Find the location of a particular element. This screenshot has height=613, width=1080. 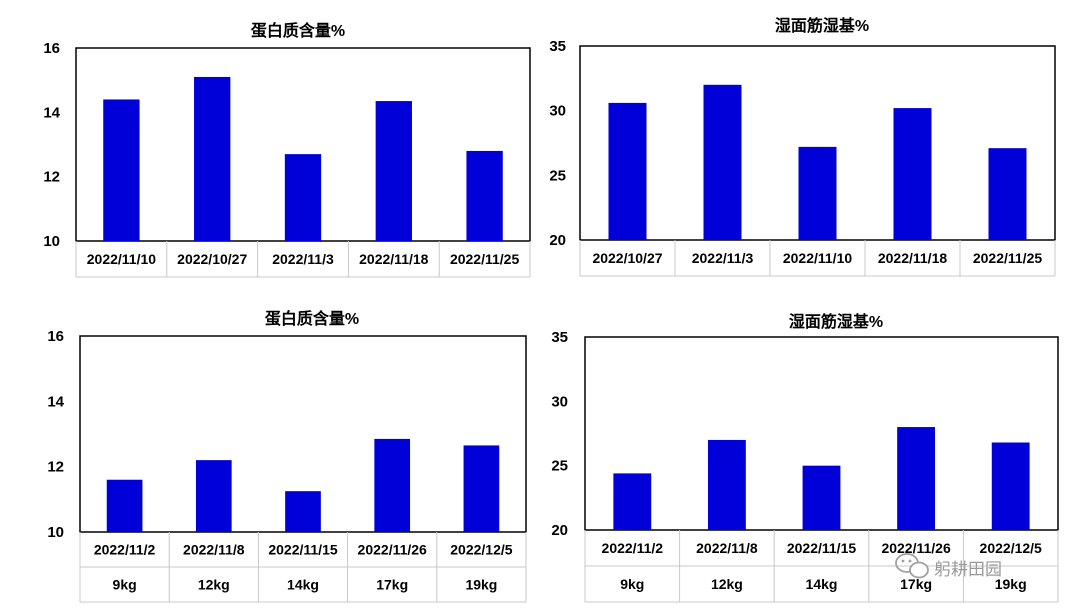

wechat-icon is located at coordinates (912, 566).